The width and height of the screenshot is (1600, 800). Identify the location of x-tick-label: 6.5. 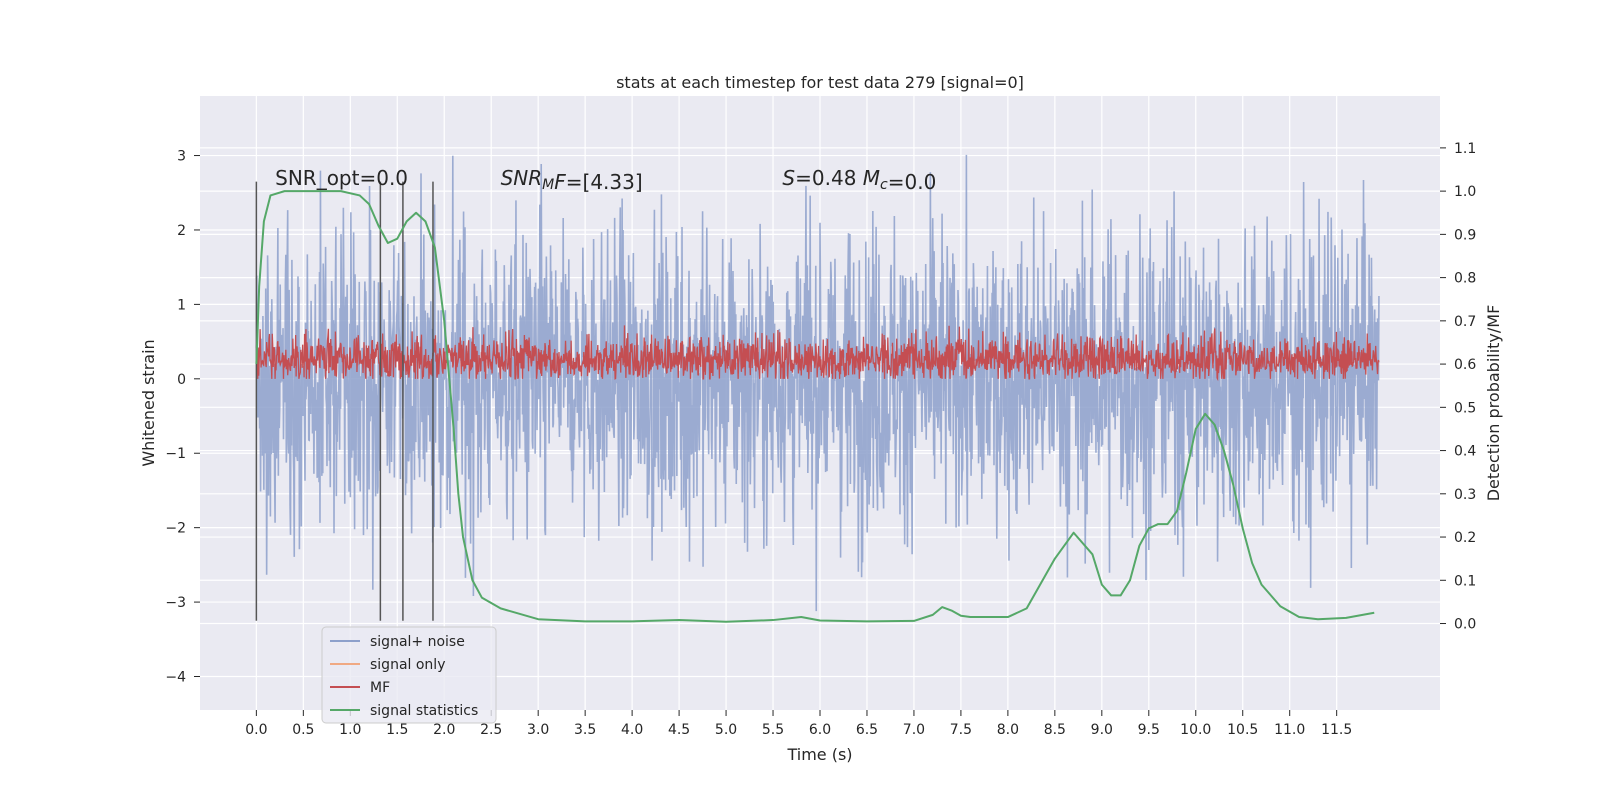
(867, 730).